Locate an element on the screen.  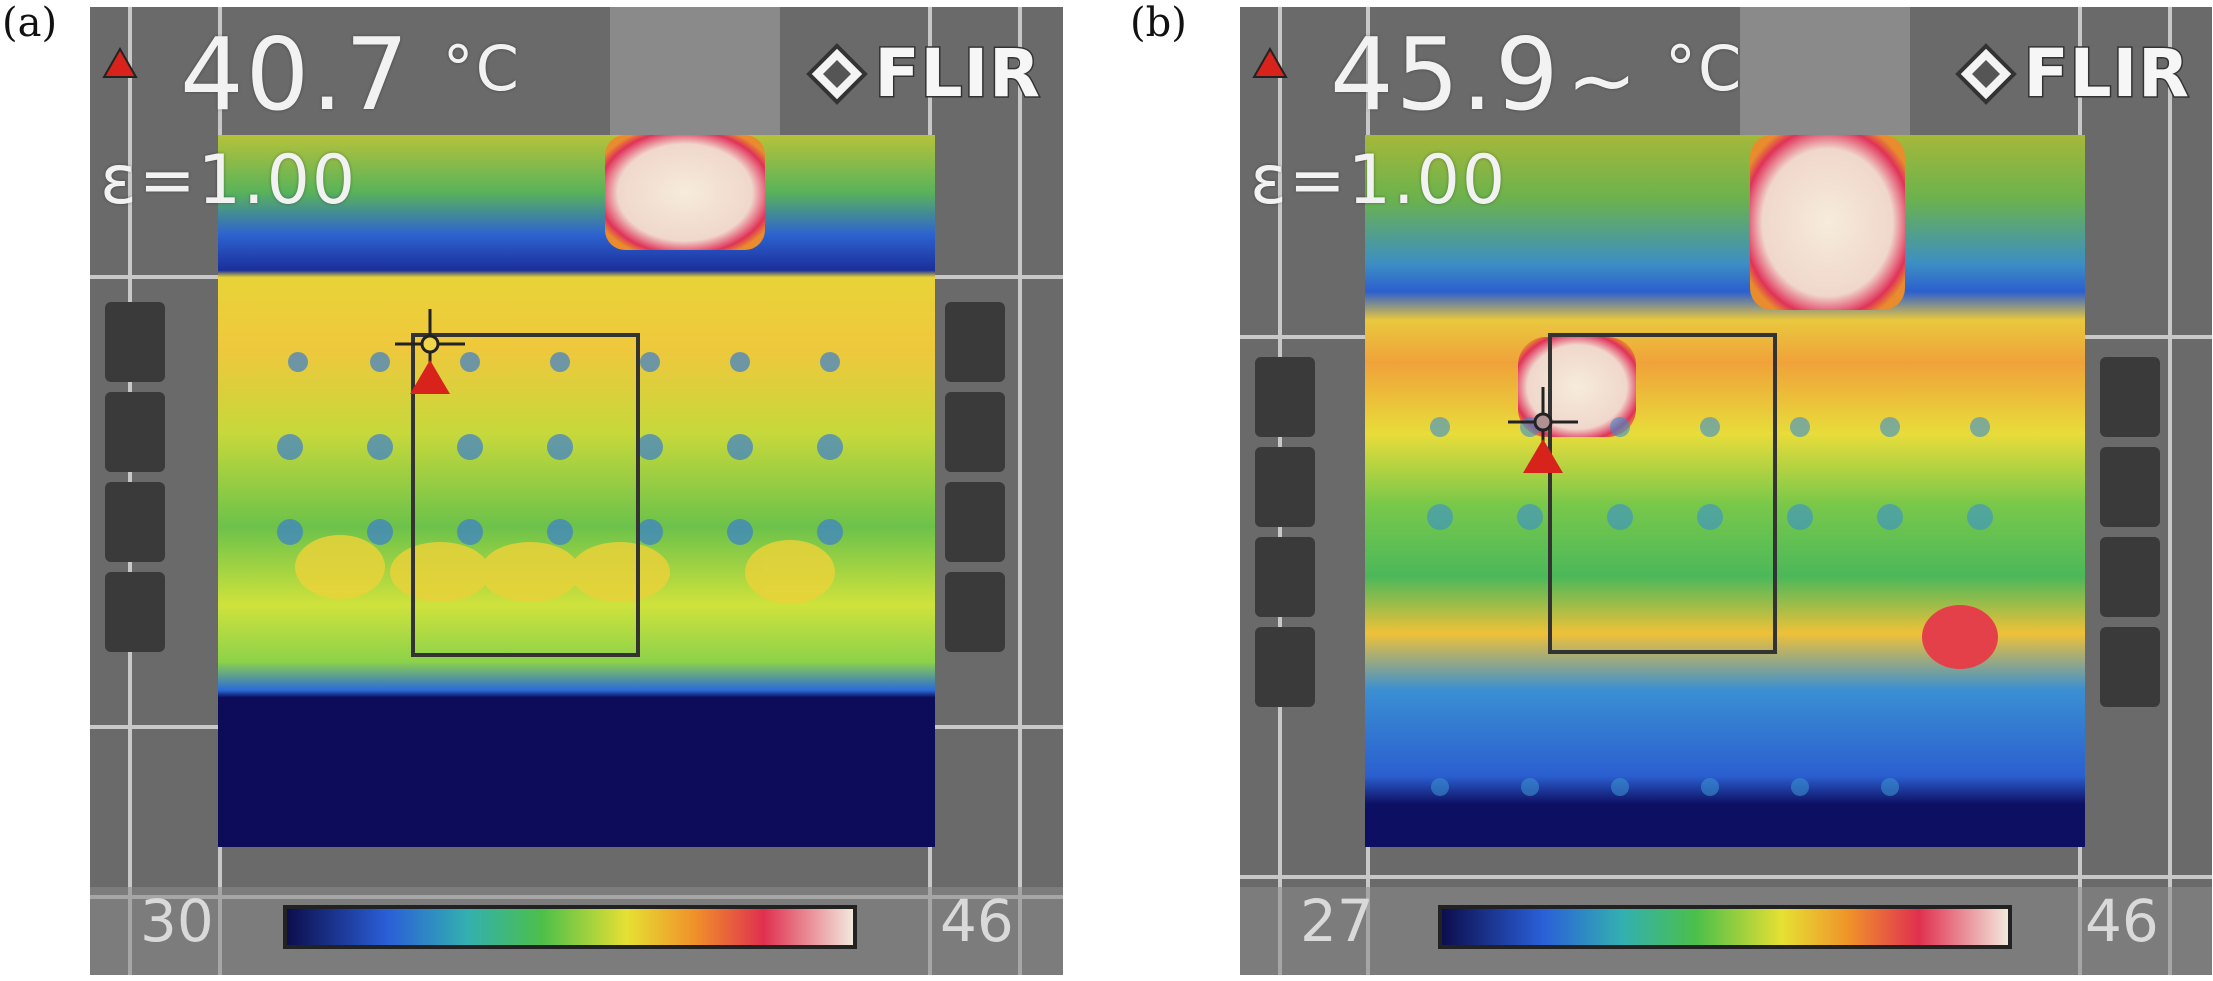
emissivity-a: ε=1.00 is located at coordinates (229, 180).